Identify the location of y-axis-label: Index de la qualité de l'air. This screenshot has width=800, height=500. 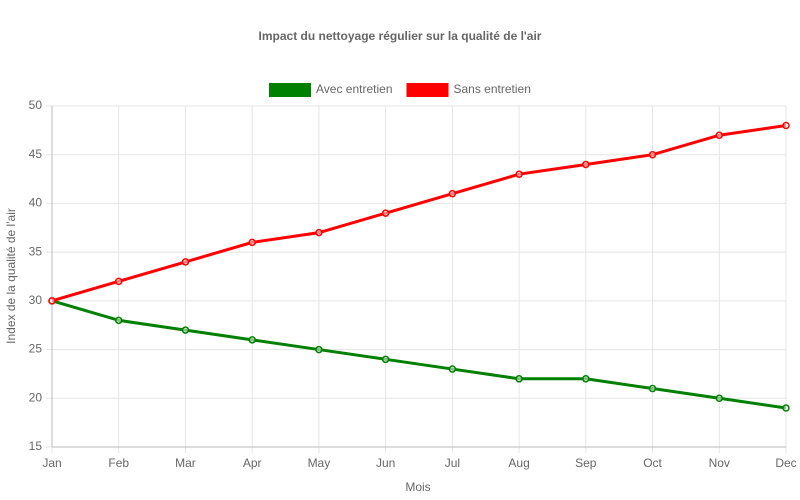
(11, 276).